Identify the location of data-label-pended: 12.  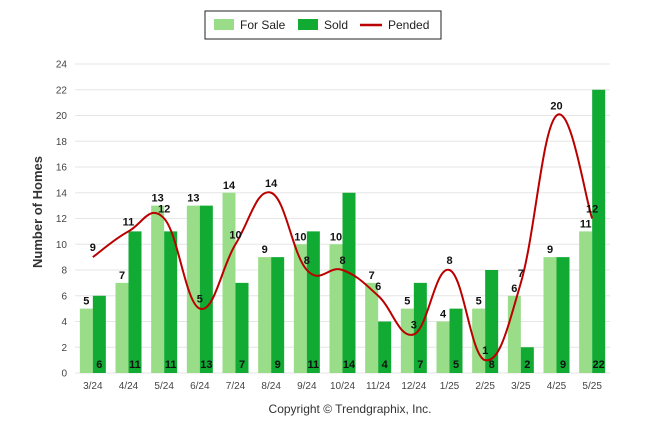
(592, 210).